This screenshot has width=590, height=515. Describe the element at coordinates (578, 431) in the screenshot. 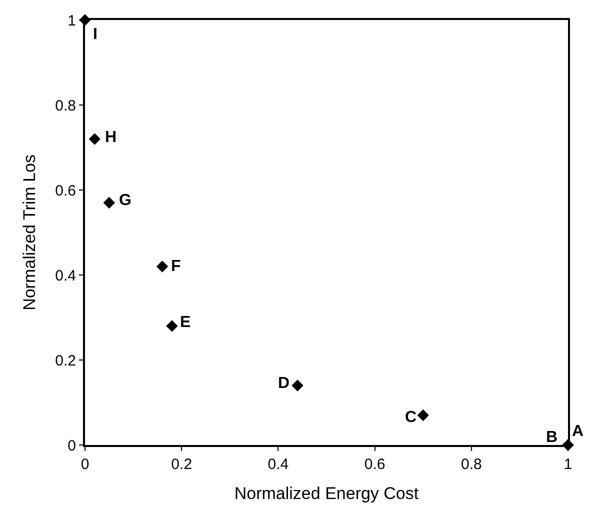

I see `annotation: A` at that location.